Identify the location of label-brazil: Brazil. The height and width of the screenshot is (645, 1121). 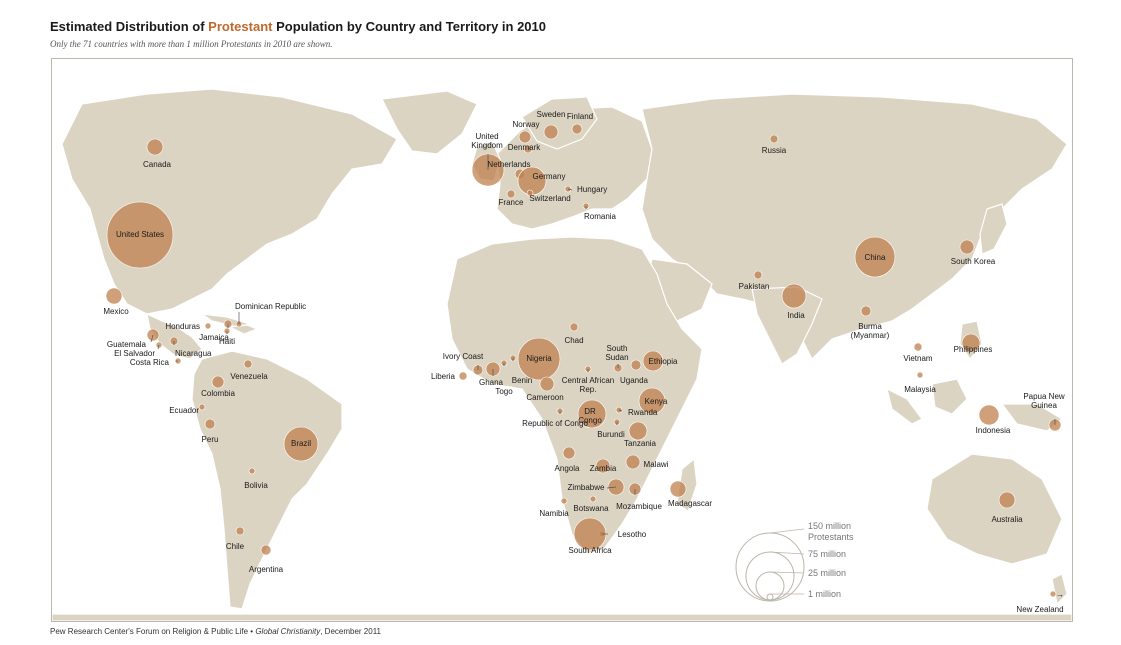
(301, 443).